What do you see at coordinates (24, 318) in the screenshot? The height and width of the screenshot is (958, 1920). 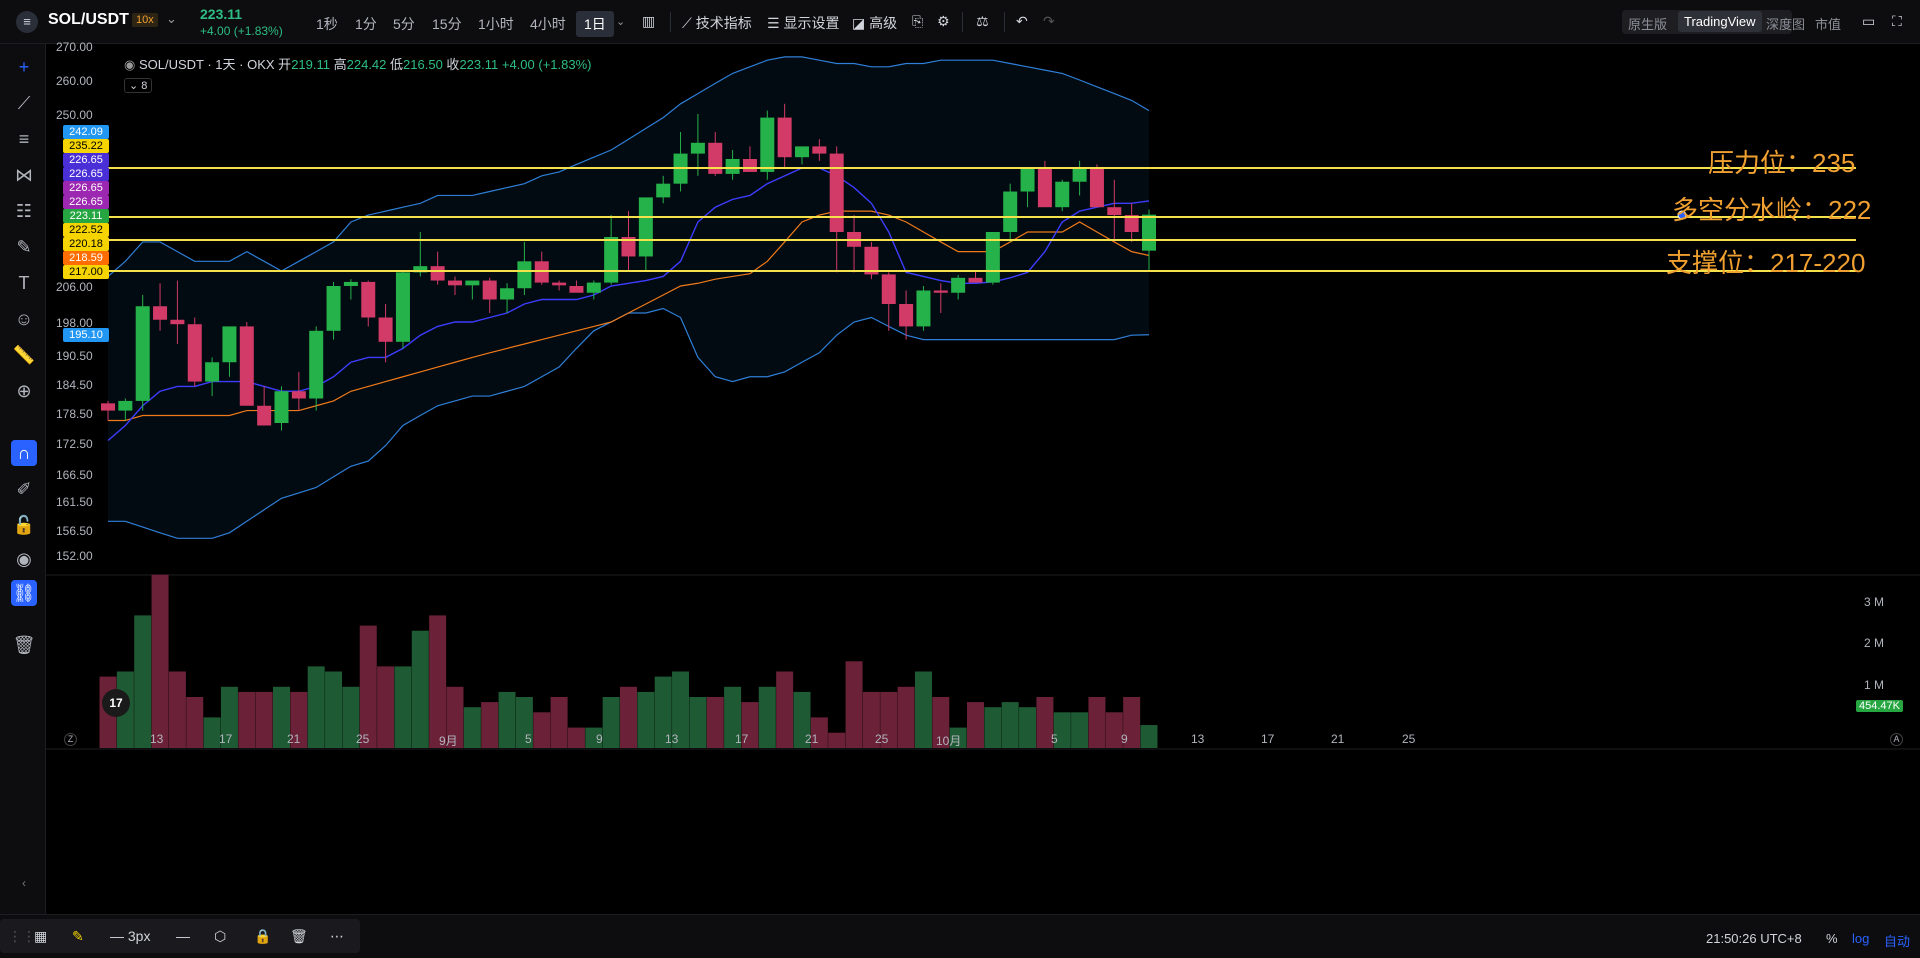 I see `emoji-icon: ☺` at bounding box center [24, 318].